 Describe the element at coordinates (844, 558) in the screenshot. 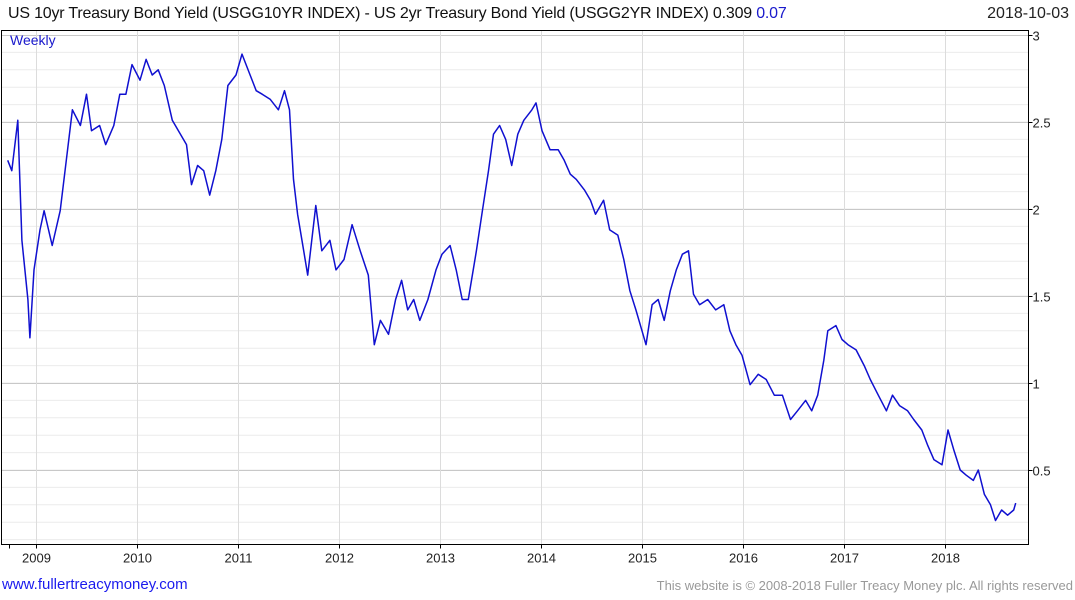

I see `x-tick-label: 2017` at that location.